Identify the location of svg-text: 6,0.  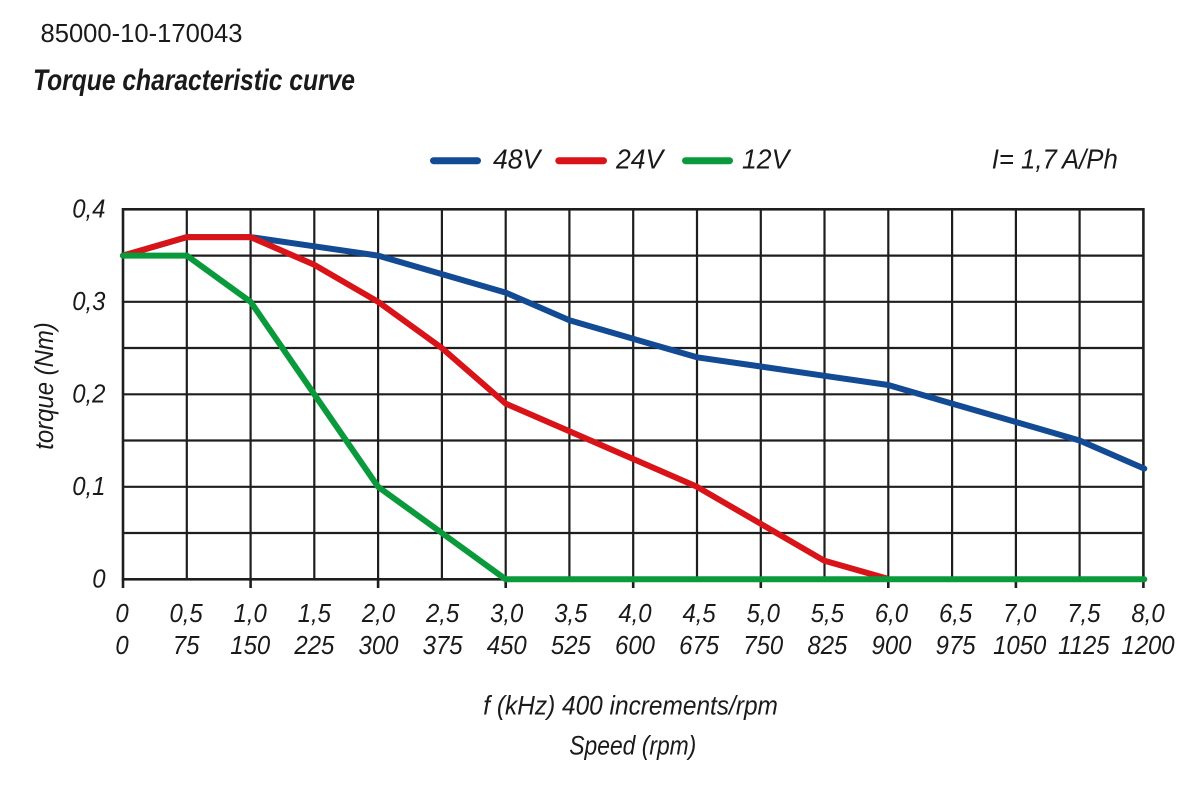
(891, 613).